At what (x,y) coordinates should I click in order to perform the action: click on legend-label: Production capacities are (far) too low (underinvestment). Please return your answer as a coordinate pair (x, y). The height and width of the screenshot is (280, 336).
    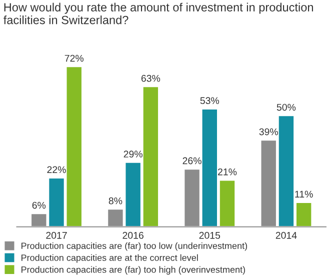
    Looking at the image, I should click on (135, 246).